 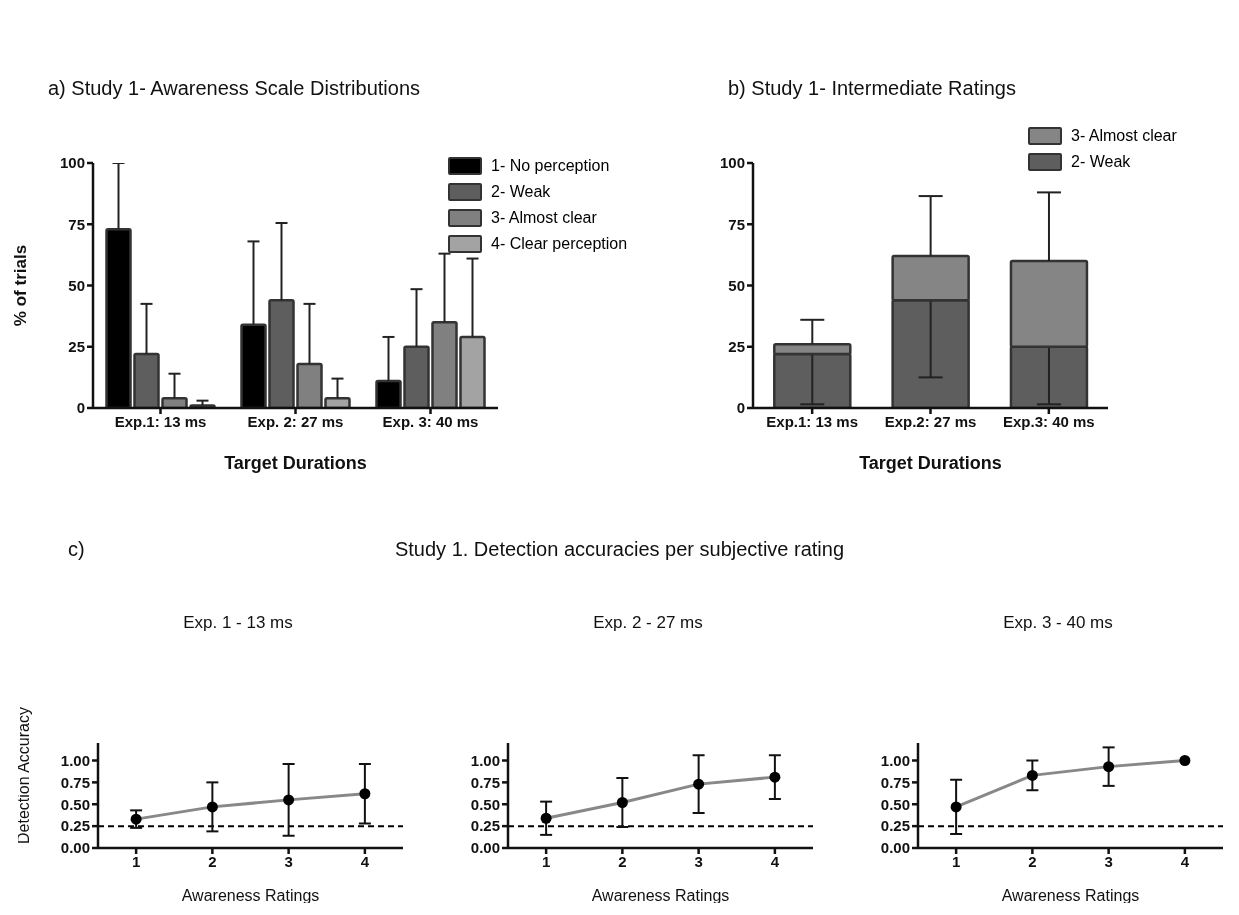 I want to click on y-axis-title: Detection Accuracy, so click(x=23, y=775).